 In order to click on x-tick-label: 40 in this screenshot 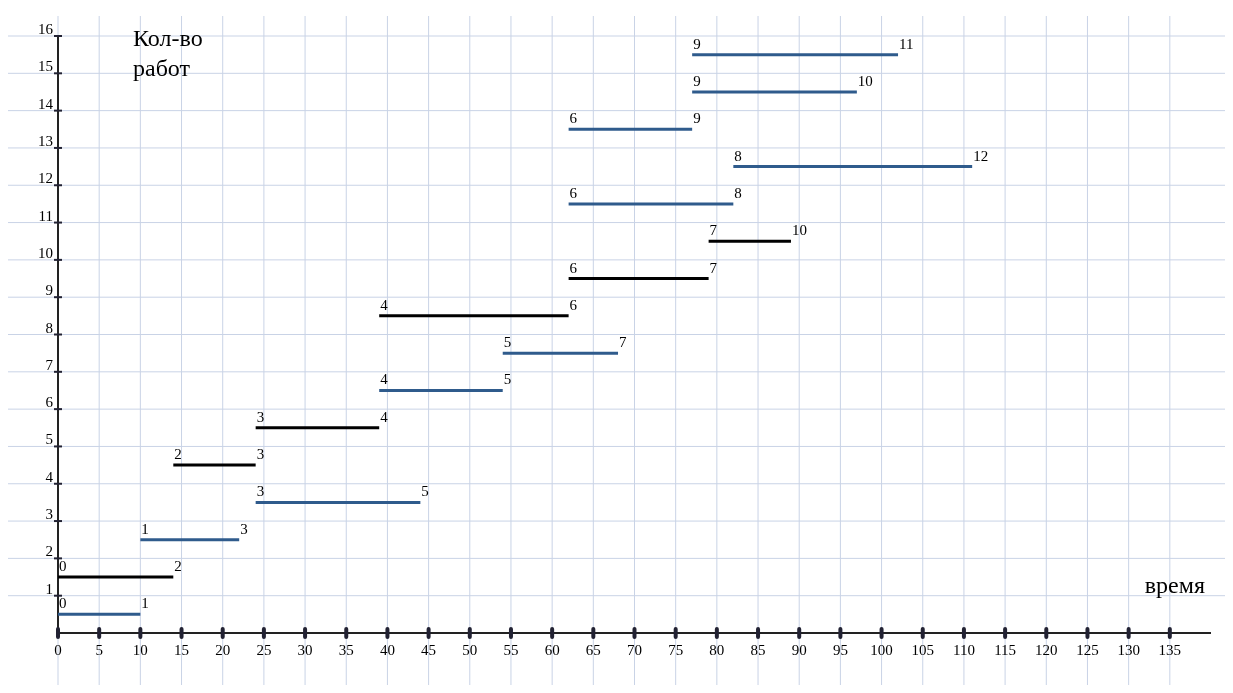, I will do `click(387, 650)`.